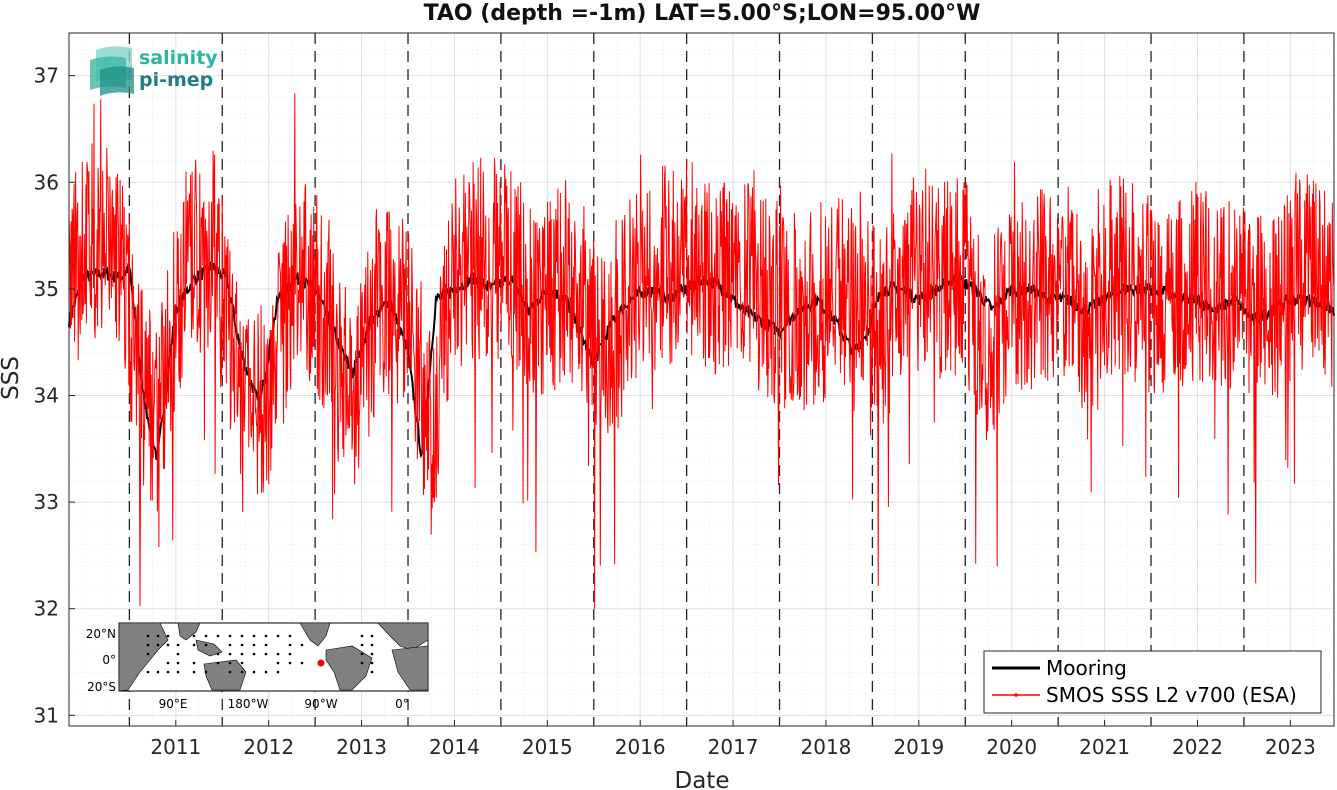 The image size is (1337, 790). Describe the element at coordinates (178, 58) in the screenshot. I see `logo-line-salinity: salinity` at that location.